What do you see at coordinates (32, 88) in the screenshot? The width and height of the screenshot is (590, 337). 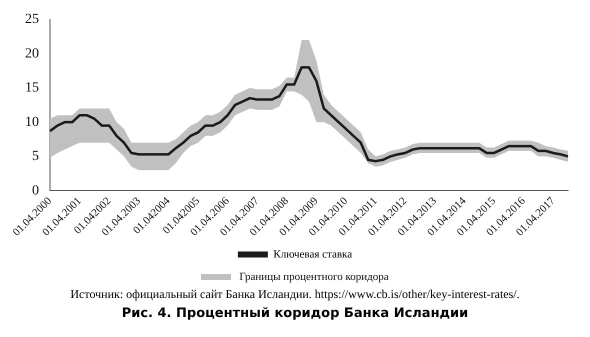 I see `y-tick-label: 15` at bounding box center [32, 88].